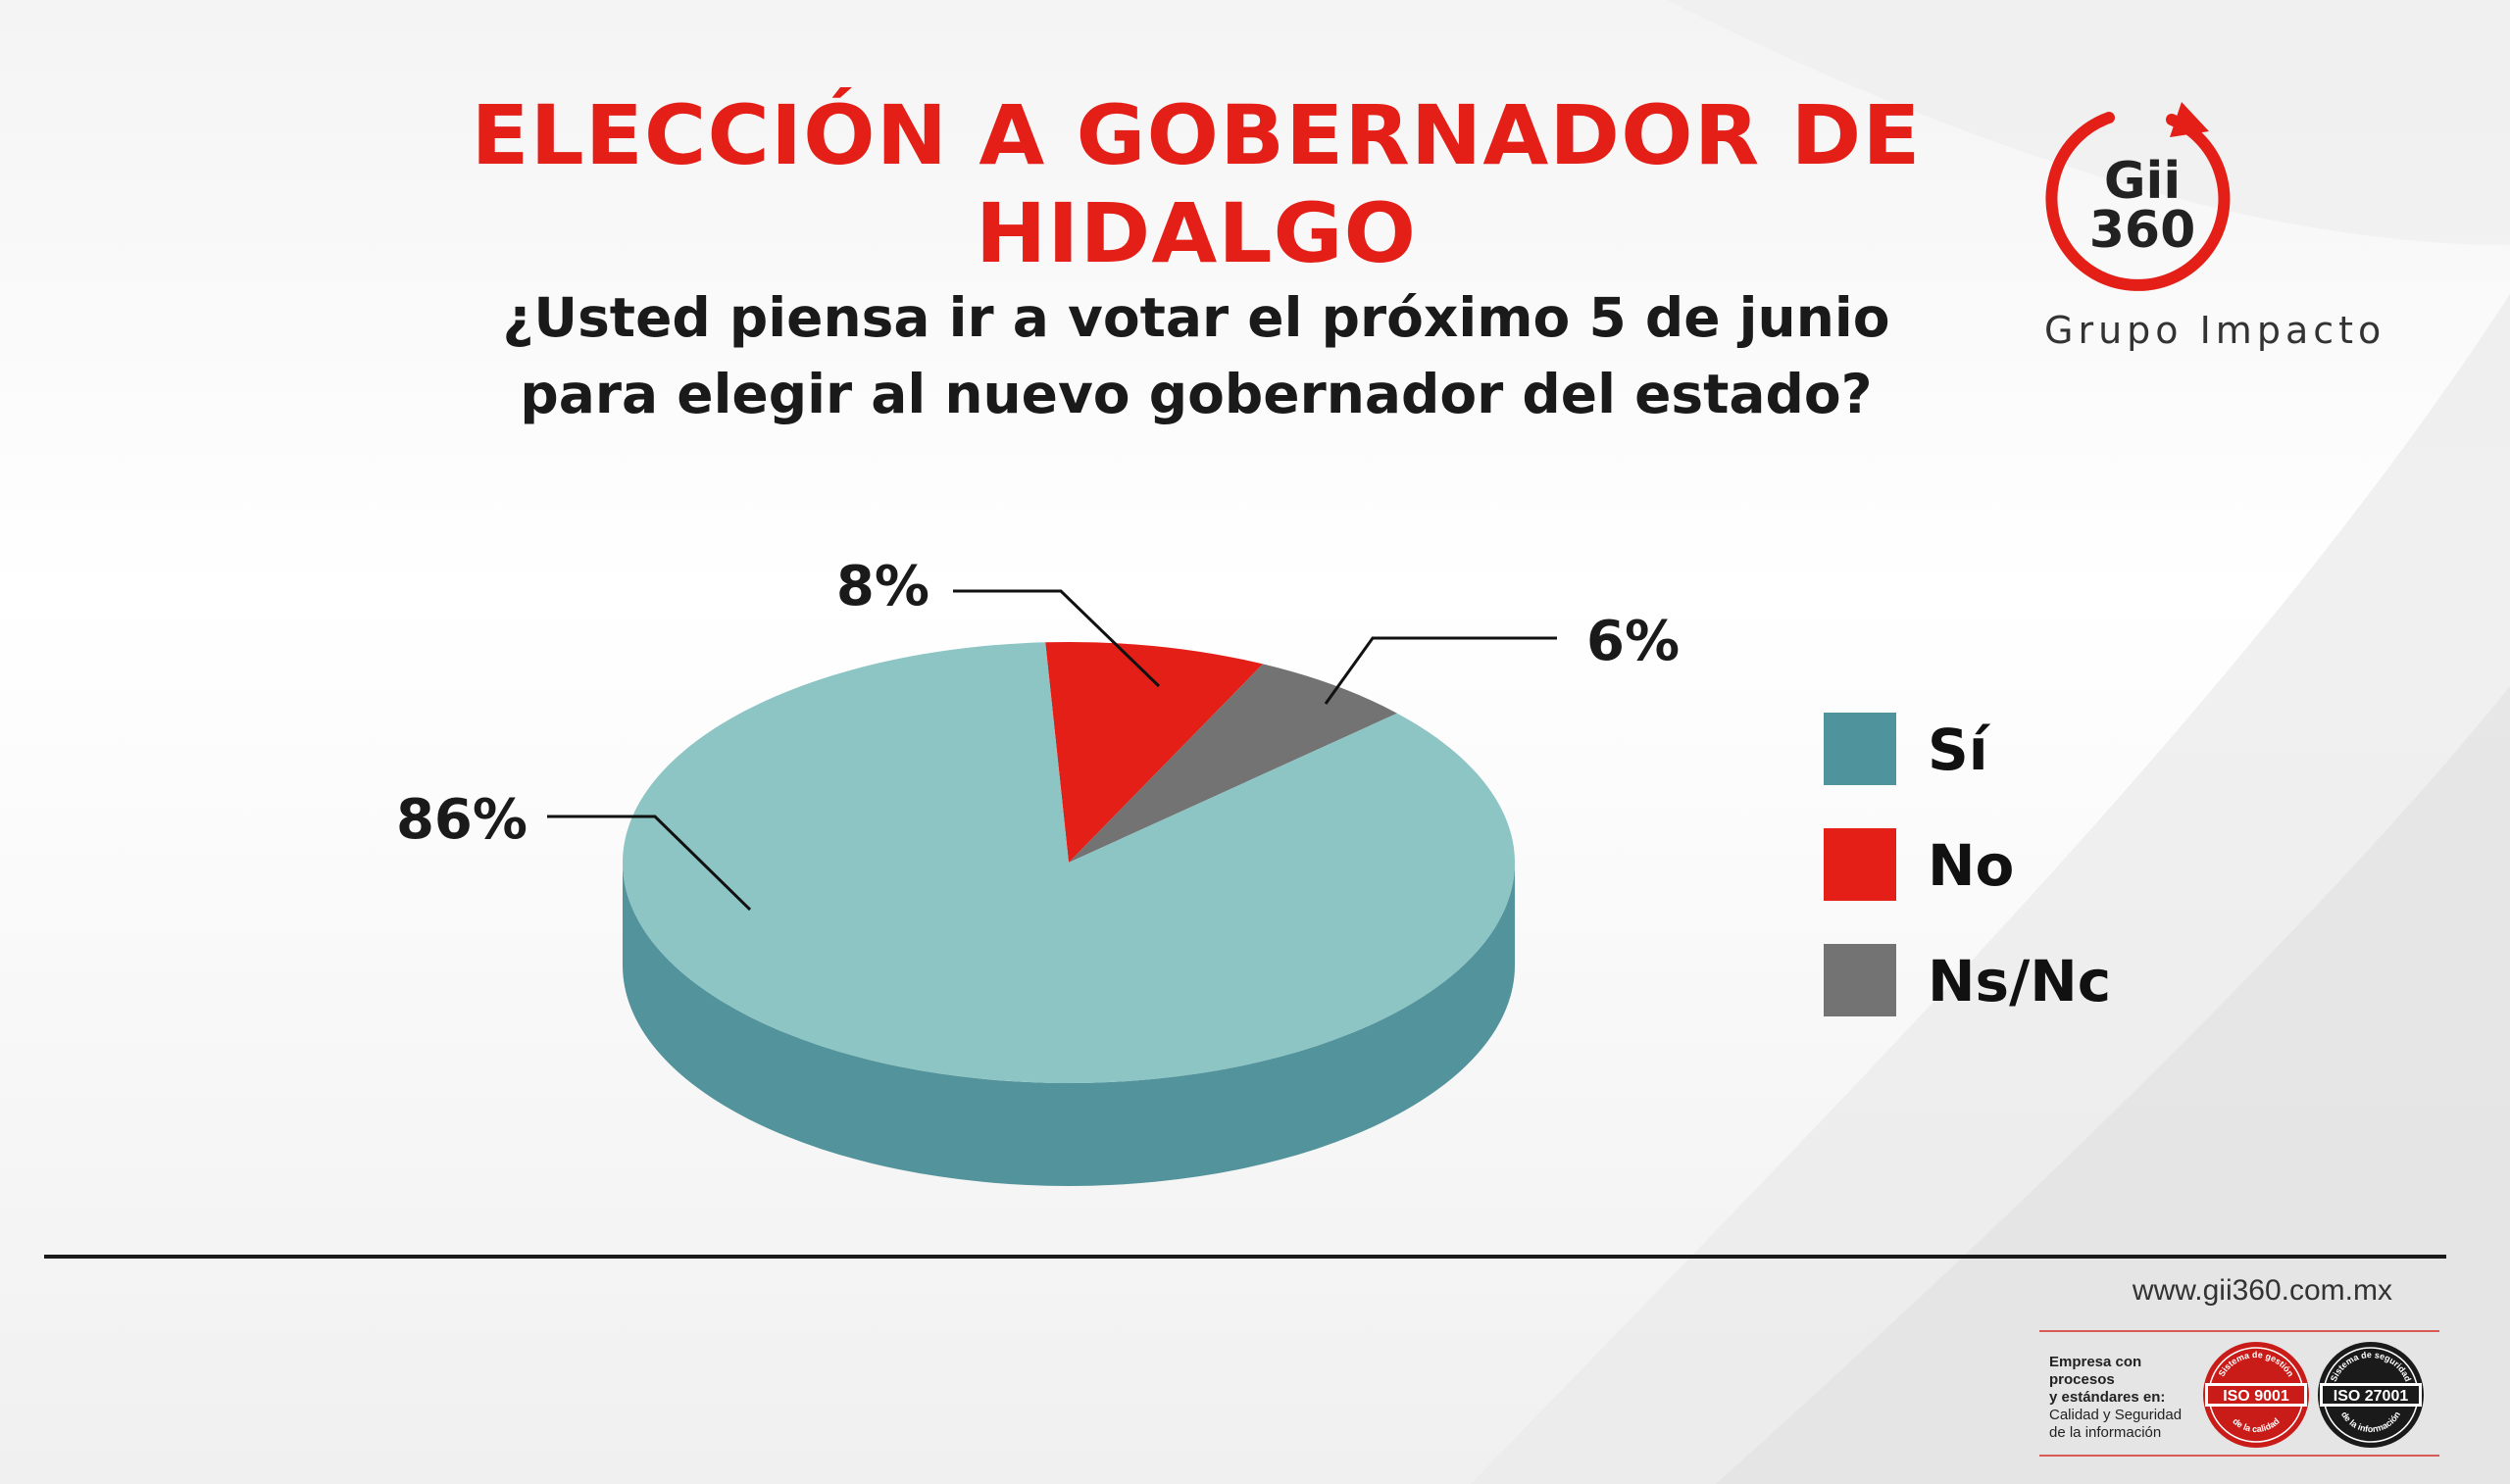 This screenshot has width=2510, height=1484. I want to click on pie-slice-nsnc, so click(1233, 763).